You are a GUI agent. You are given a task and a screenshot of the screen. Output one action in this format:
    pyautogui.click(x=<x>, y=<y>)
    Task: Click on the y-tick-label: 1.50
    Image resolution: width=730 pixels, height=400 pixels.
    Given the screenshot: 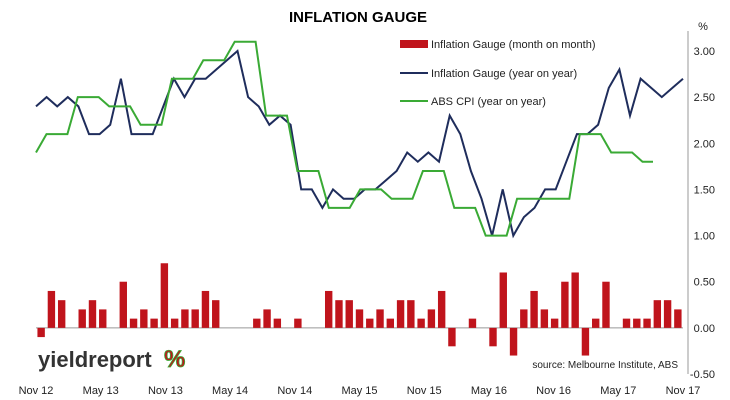 What is the action you would take?
    pyautogui.click(x=704, y=190)
    